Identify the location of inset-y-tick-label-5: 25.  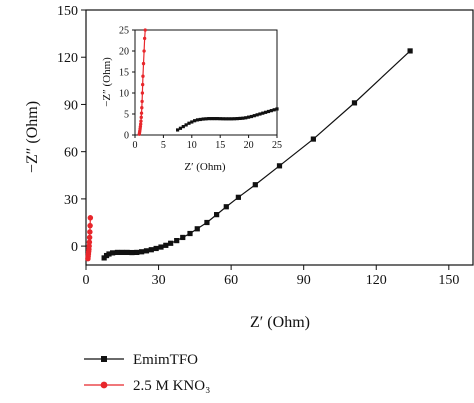
(124, 31).